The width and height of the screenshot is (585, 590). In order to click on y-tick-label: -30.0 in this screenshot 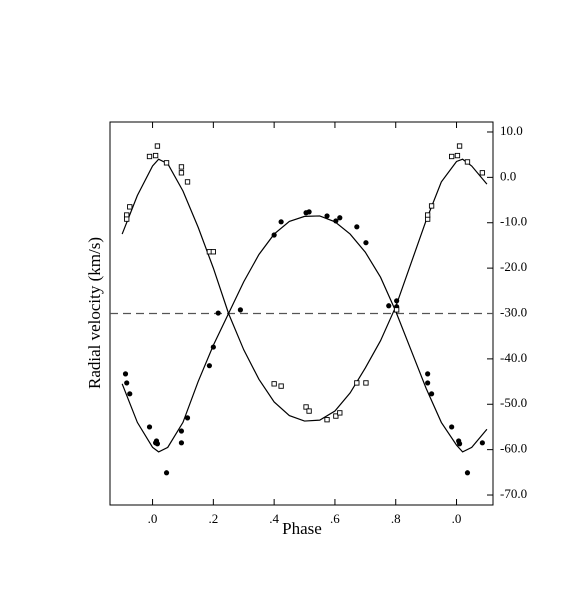, I will do `click(513, 311)`.